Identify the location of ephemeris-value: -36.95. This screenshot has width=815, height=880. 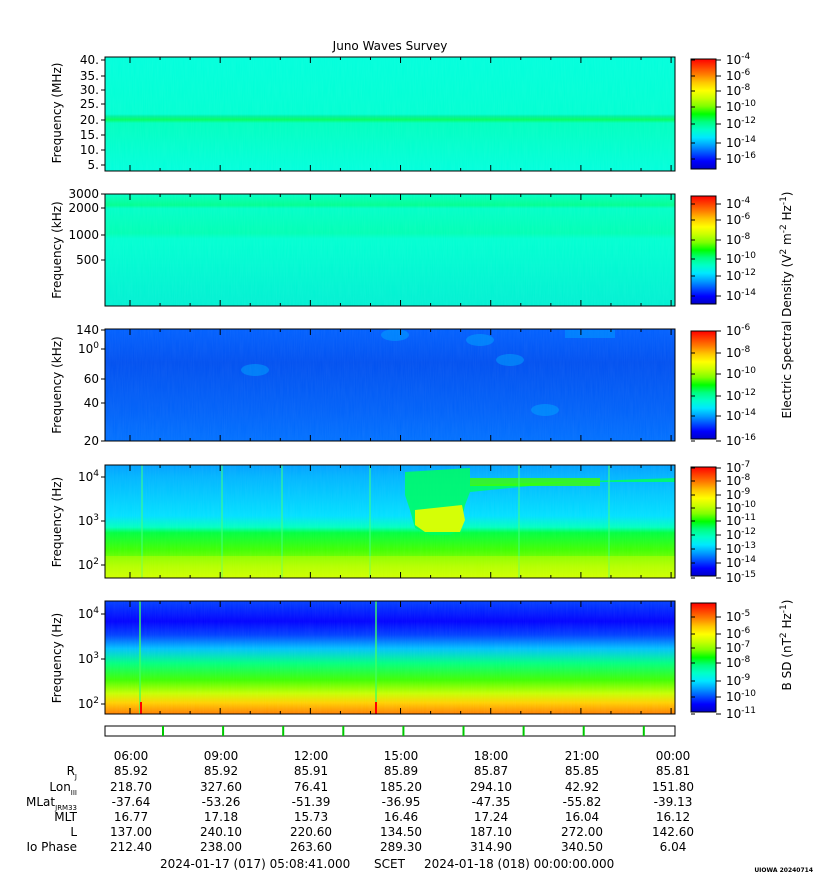
(401, 802).